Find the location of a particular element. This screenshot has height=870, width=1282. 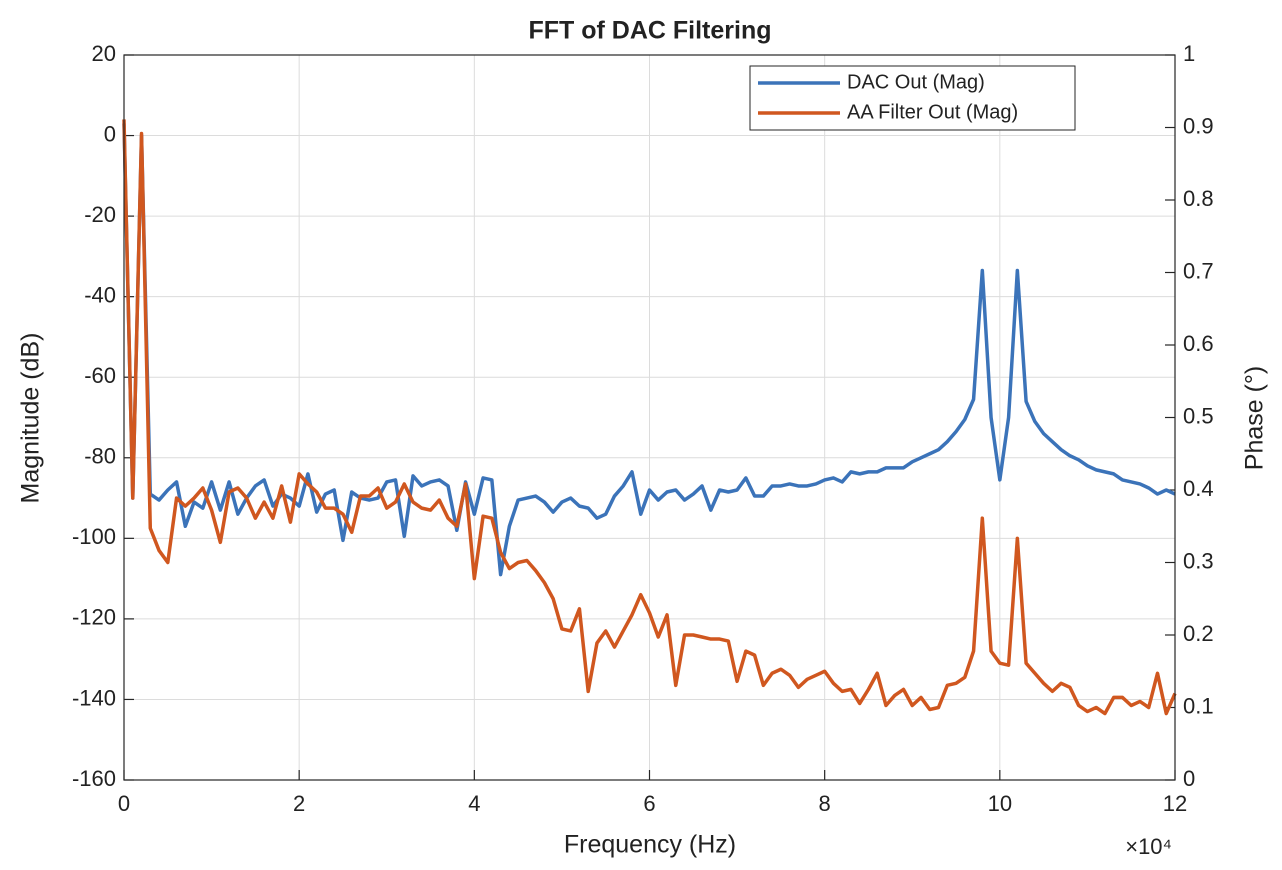

y-tick-label: -120 is located at coordinates (94, 617).